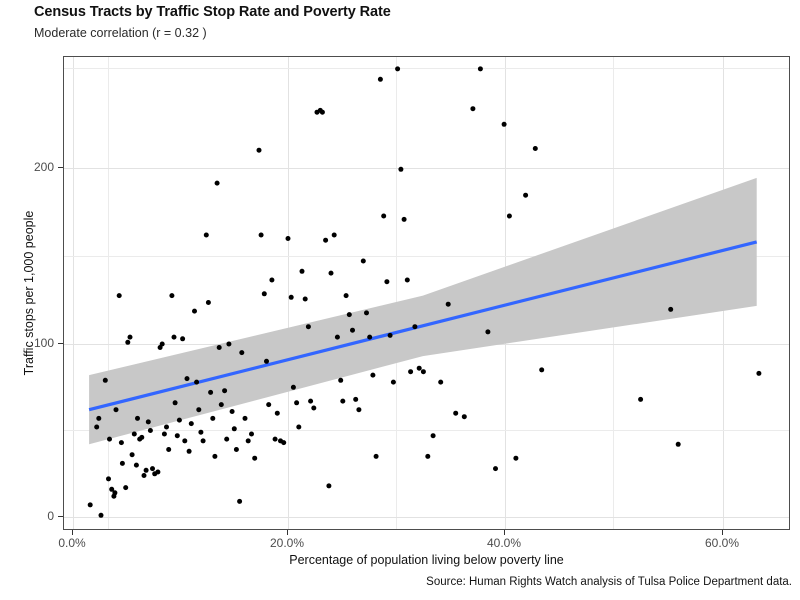 The height and width of the screenshot is (600, 800). Describe the element at coordinates (426, 168) in the screenshot. I see `gridline-horizontal-major` at that location.